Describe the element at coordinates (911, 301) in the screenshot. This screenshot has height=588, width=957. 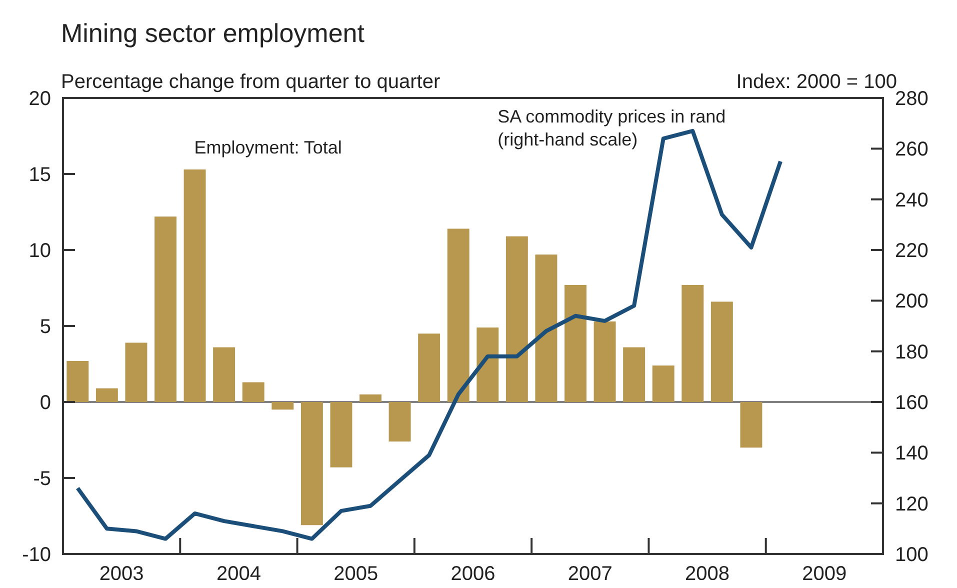
I see `y2-tick-label: 200` at that location.